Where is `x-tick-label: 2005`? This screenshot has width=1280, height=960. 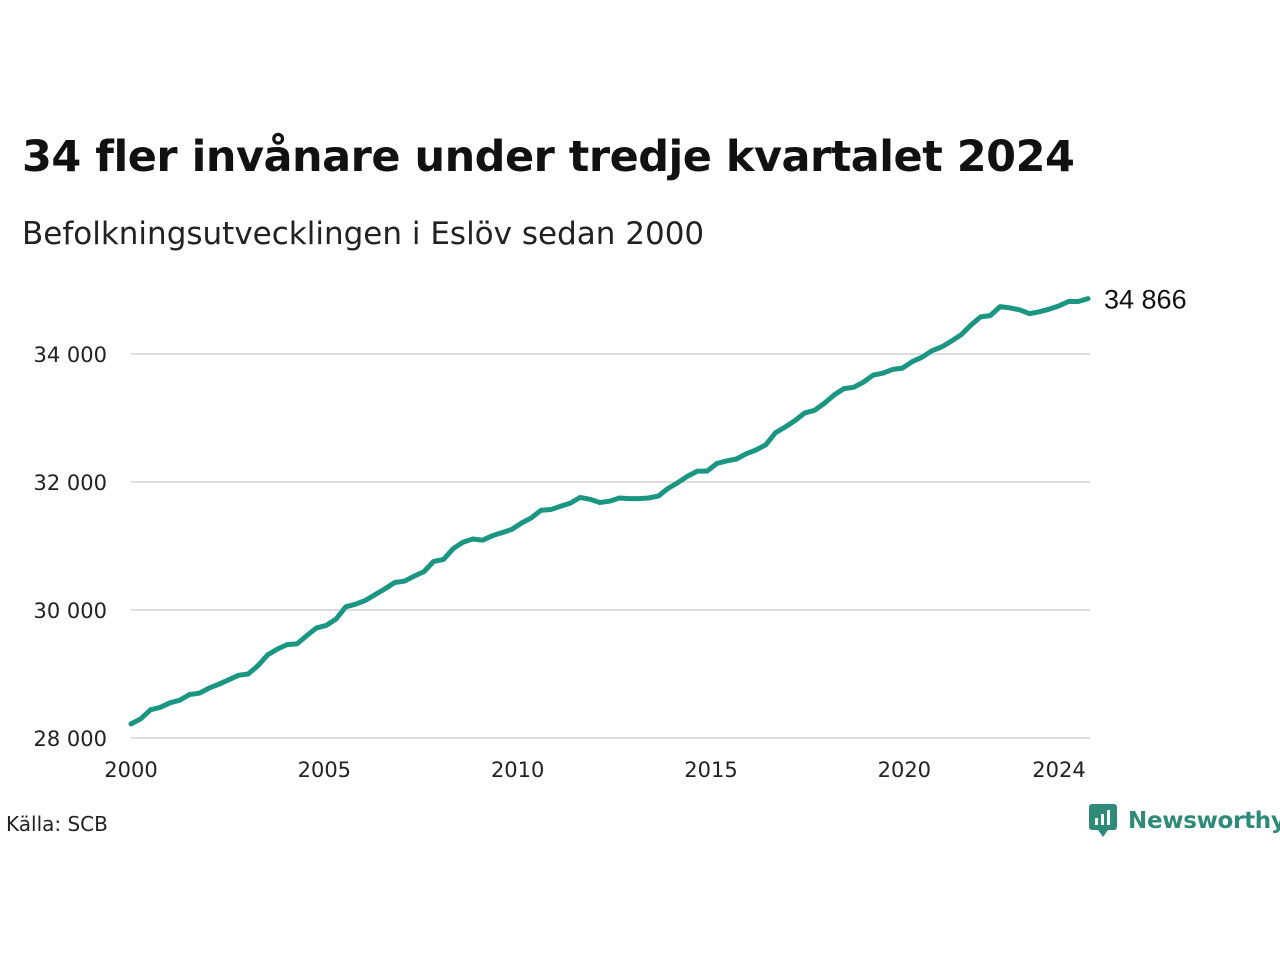 x-tick-label: 2005 is located at coordinates (324, 770).